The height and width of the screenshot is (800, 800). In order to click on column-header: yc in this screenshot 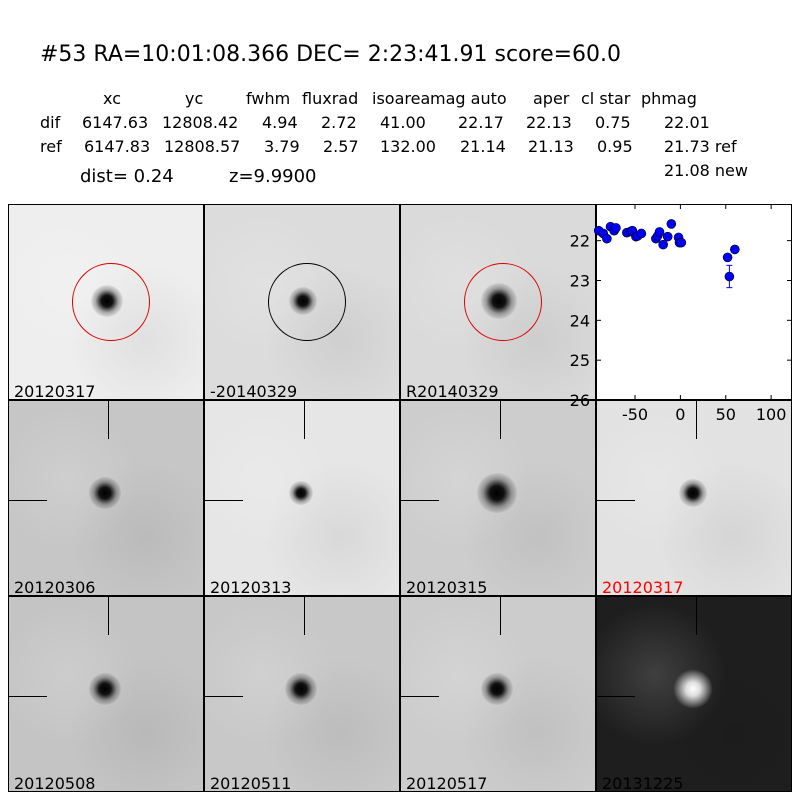, I will do `click(194, 98)`.